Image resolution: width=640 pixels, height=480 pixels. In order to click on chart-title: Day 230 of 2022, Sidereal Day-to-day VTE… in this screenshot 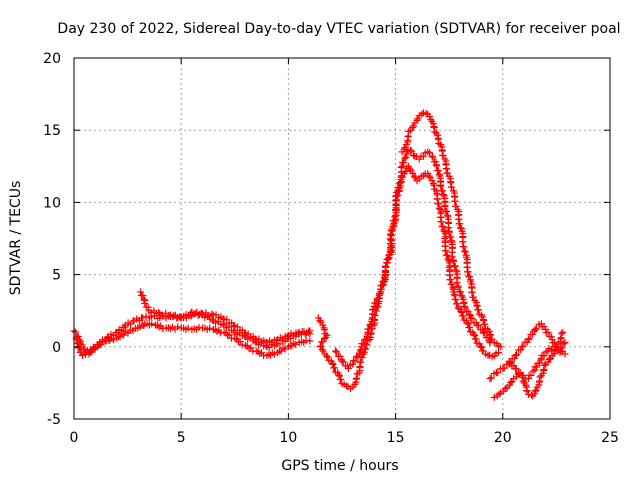, I will do `click(338, 29)`.